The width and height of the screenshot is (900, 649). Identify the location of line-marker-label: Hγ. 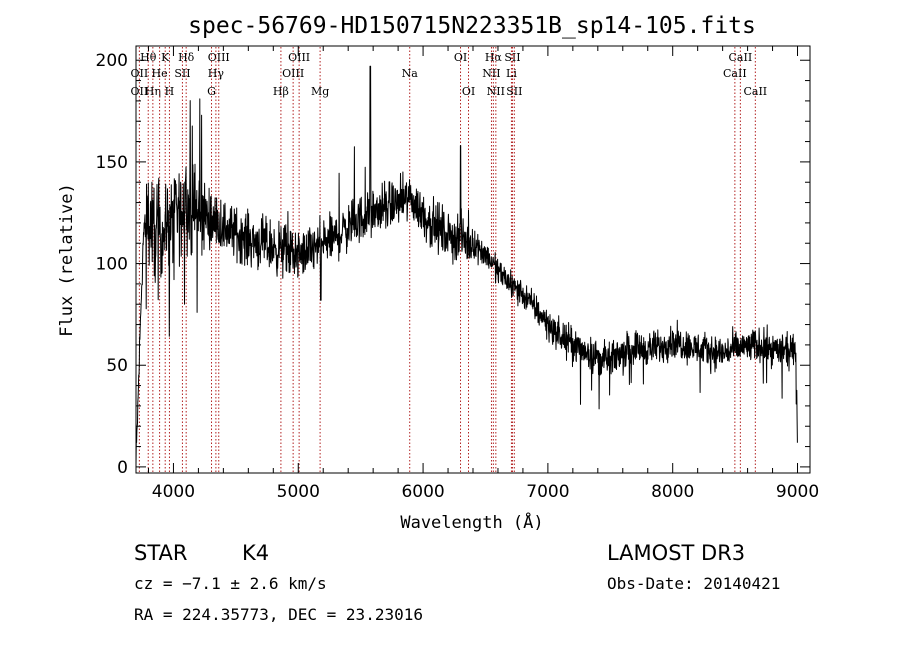
(216, 73).